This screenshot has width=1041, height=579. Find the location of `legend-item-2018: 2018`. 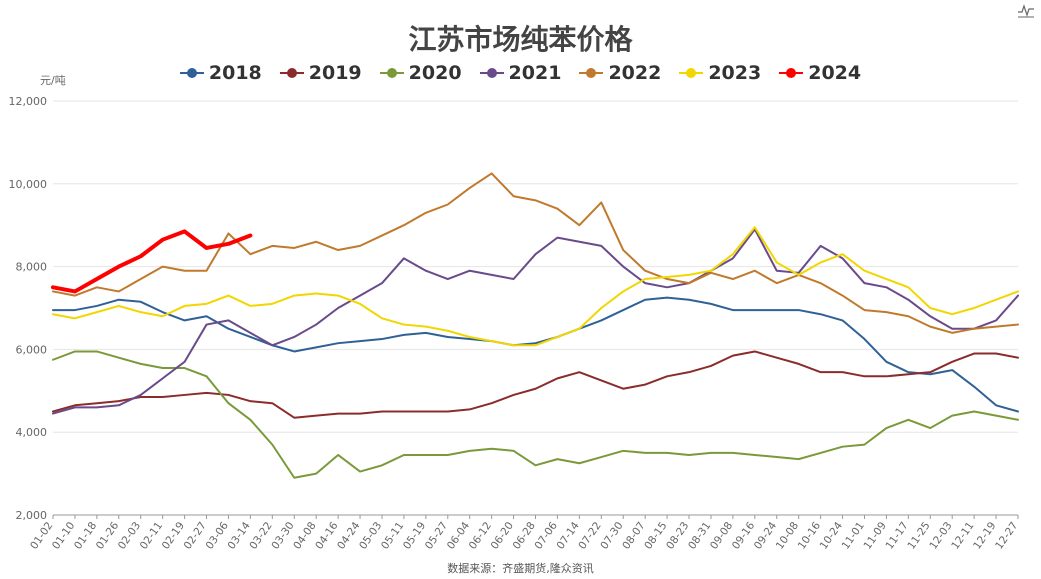

legend-item-2018: 2018 is located at coordinates (220, 73).